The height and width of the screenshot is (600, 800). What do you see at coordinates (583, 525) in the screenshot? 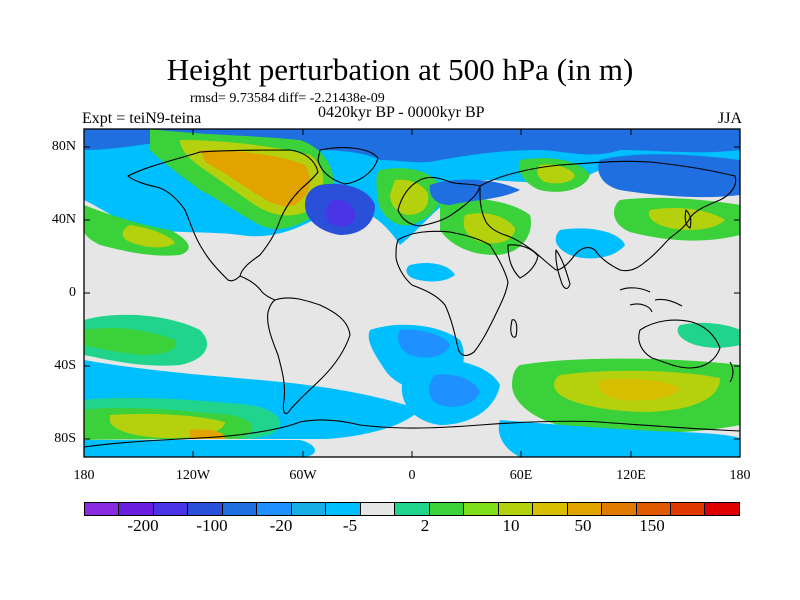
I see `colorbar-label: 50` at bounding box center [583, 525].